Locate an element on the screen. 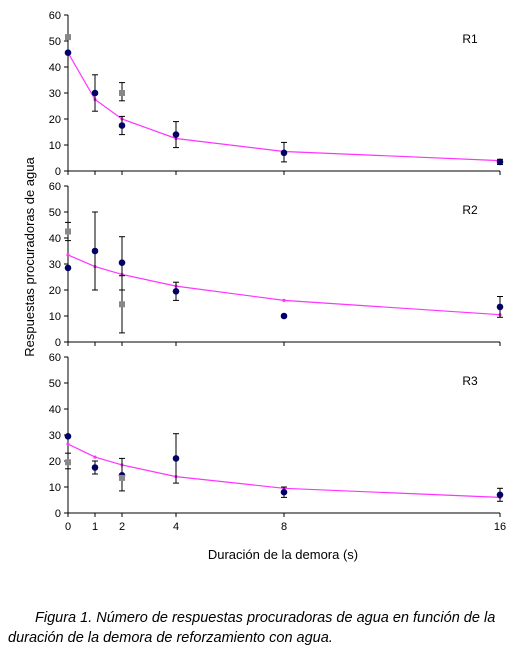  panel-1-y-tick-label: 20 is located at coordinates (55, 120).